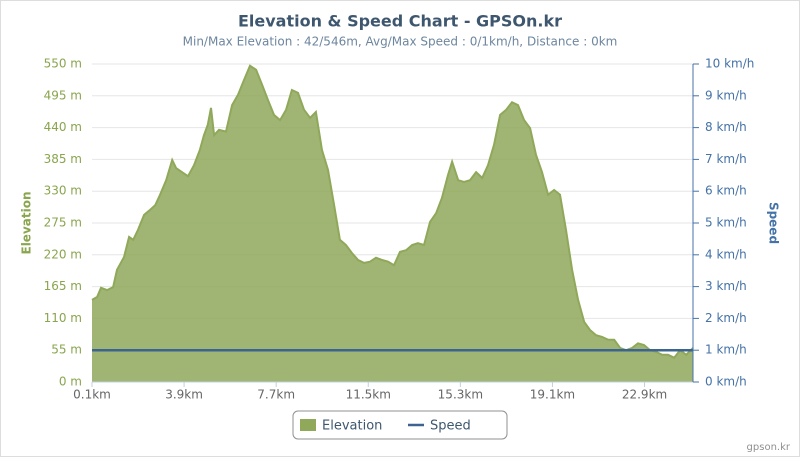 This screenshot has height=457, width=800. What do you see at coordinates (726, 254) in the screenshot?
I see `y2-tick-label: 4 km/h` at bounding box center [726, 254].